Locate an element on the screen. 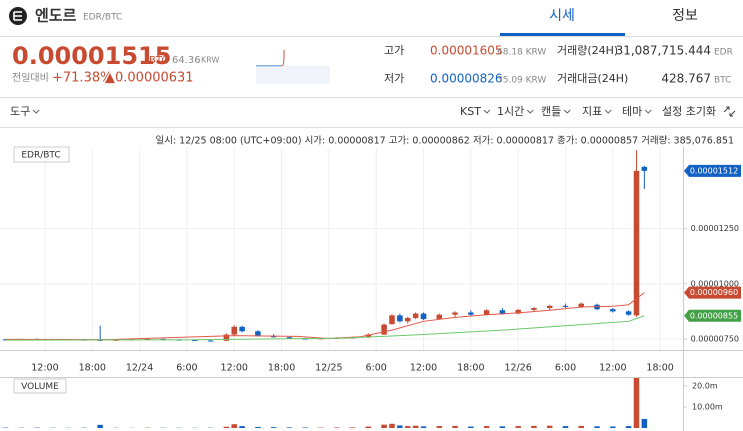  price-unit: BTC is located at coordinates (158, 60).